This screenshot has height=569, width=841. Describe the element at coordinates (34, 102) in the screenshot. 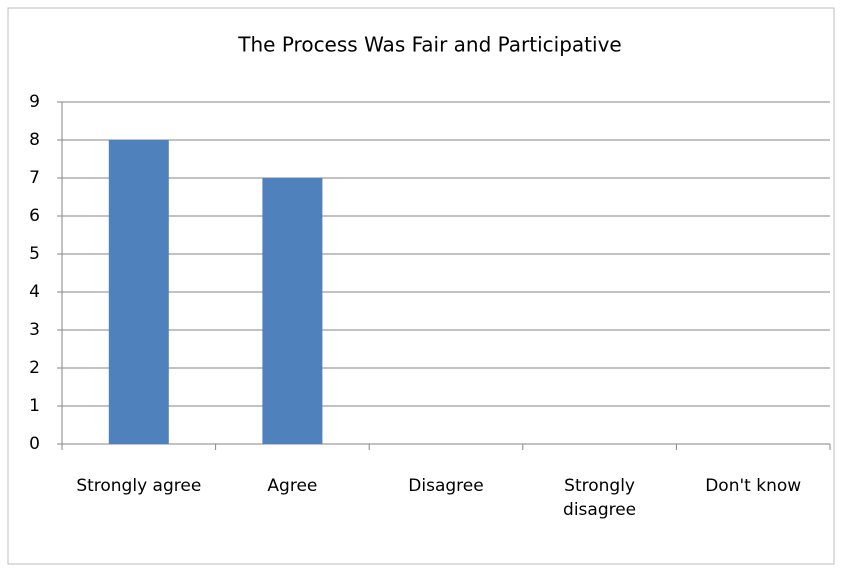

I see `y-tick-label: 9` at that location.